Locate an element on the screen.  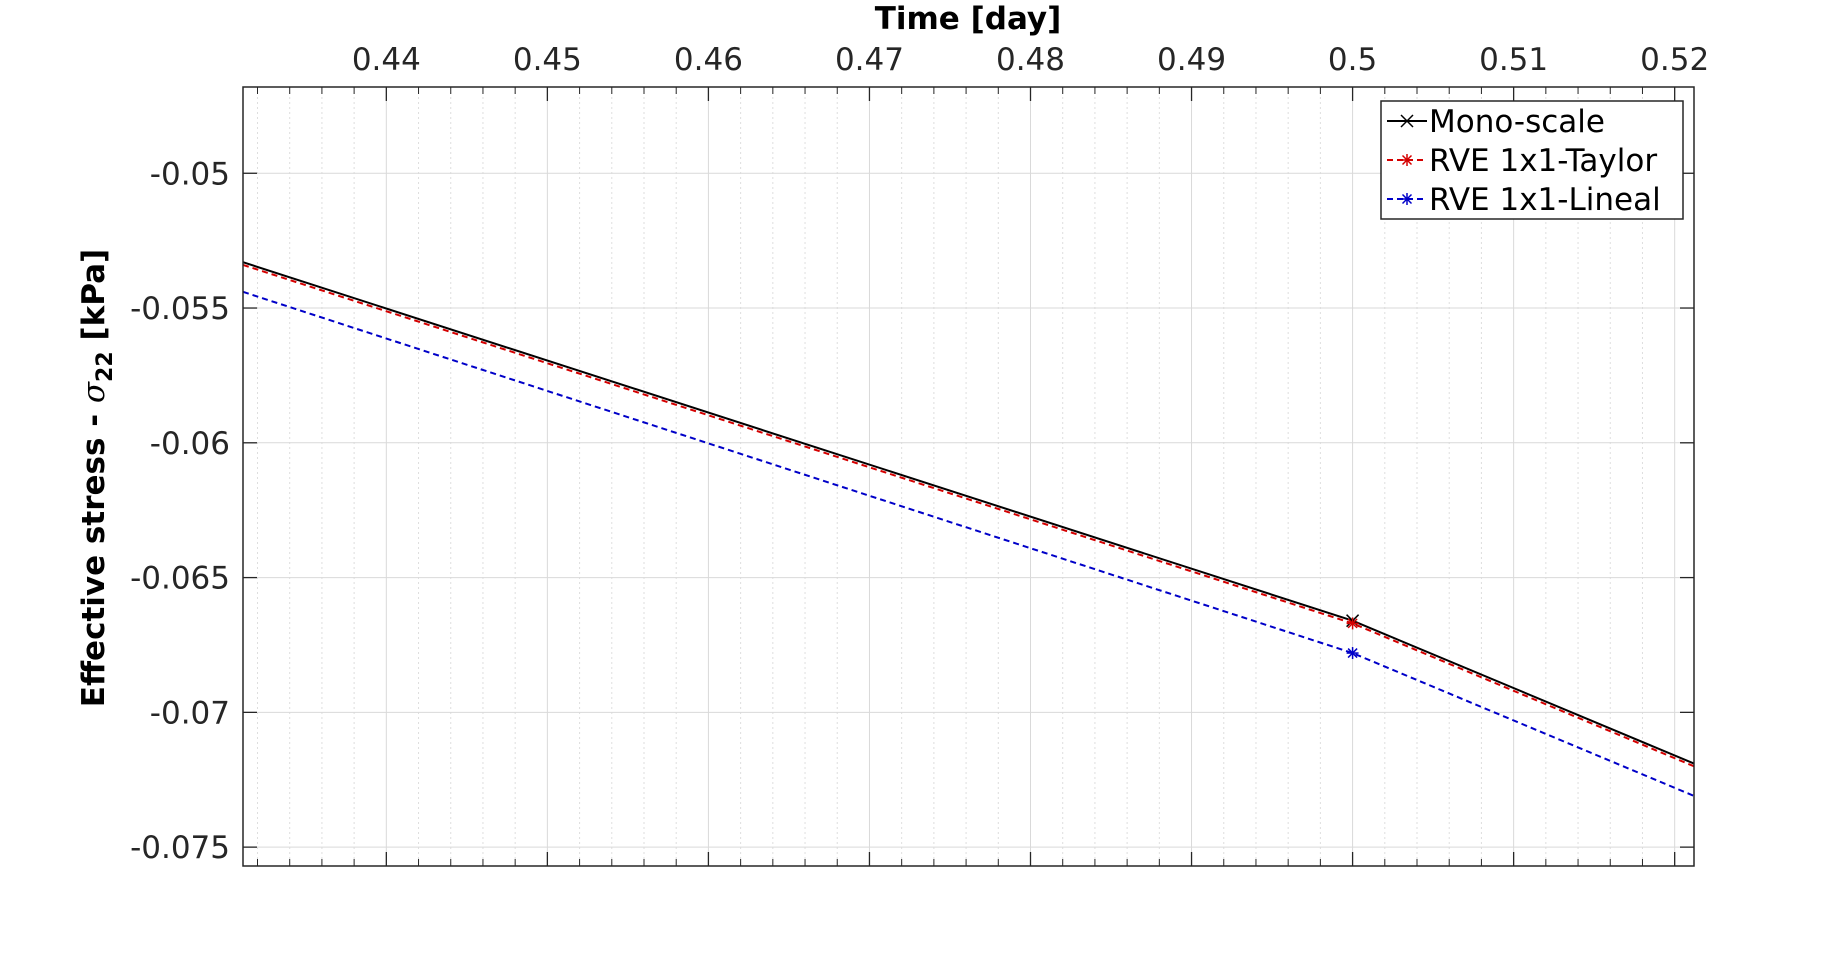
y-axis-title: Effective stress - σ22 [kPa] is located at coordinates (97, 478).